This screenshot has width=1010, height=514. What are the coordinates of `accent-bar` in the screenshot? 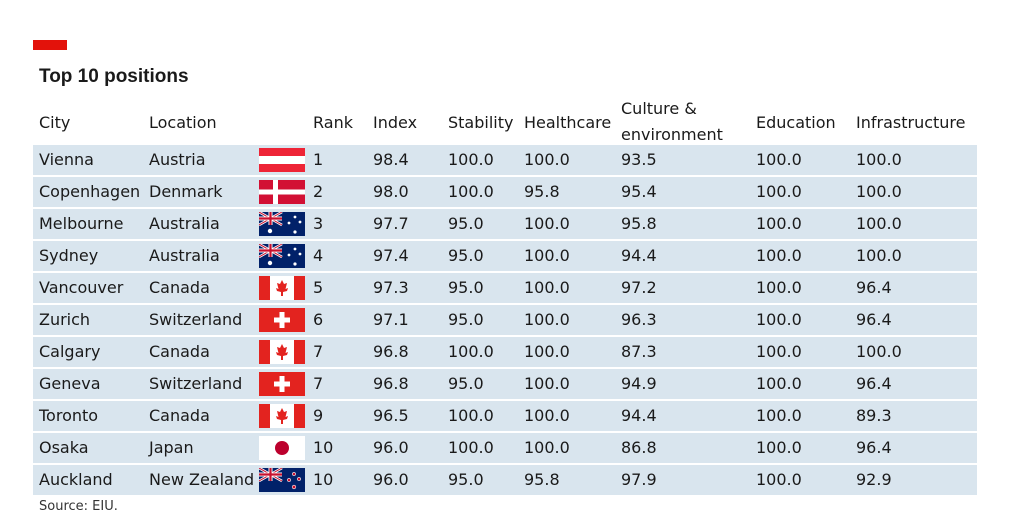 It's located at (50, 45).